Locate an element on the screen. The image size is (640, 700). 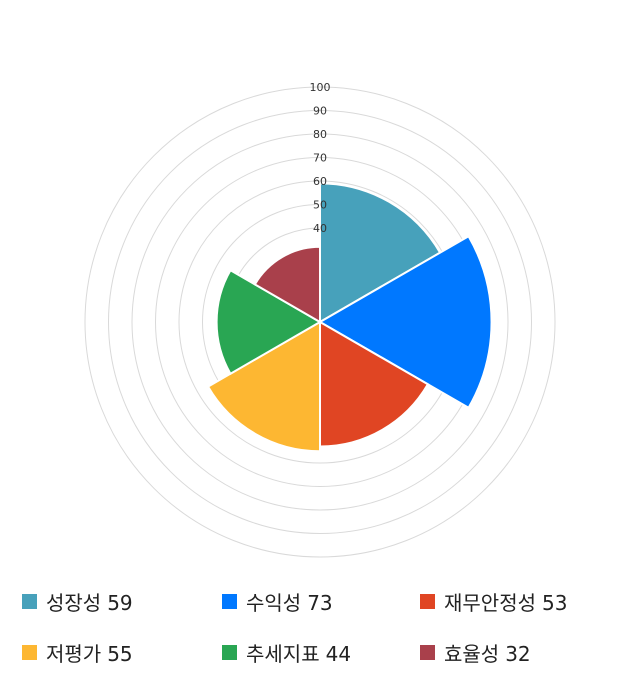
legend-label: 저평가 is located at coordinates (74, 654).